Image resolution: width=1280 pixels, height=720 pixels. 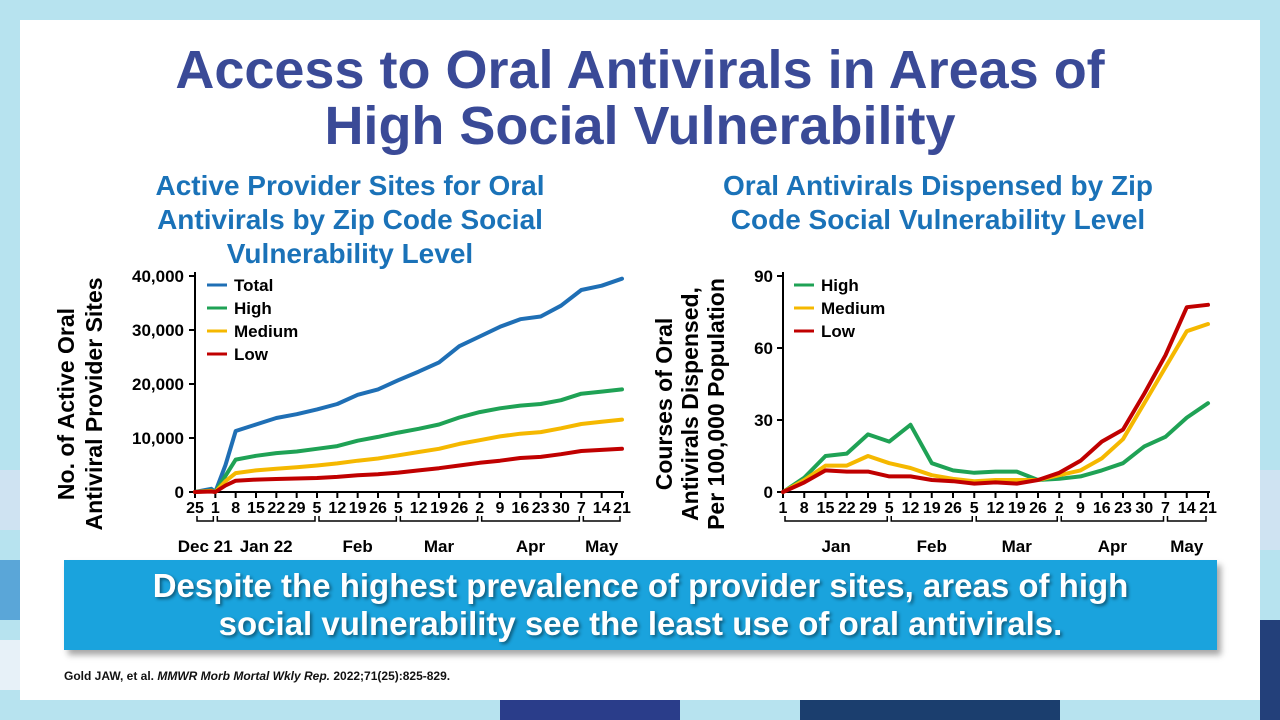 What do you see at coordinates (297, 508) in the screenshot?
I see `left-x-tick-label: 29` at bounding box center [297, 508].